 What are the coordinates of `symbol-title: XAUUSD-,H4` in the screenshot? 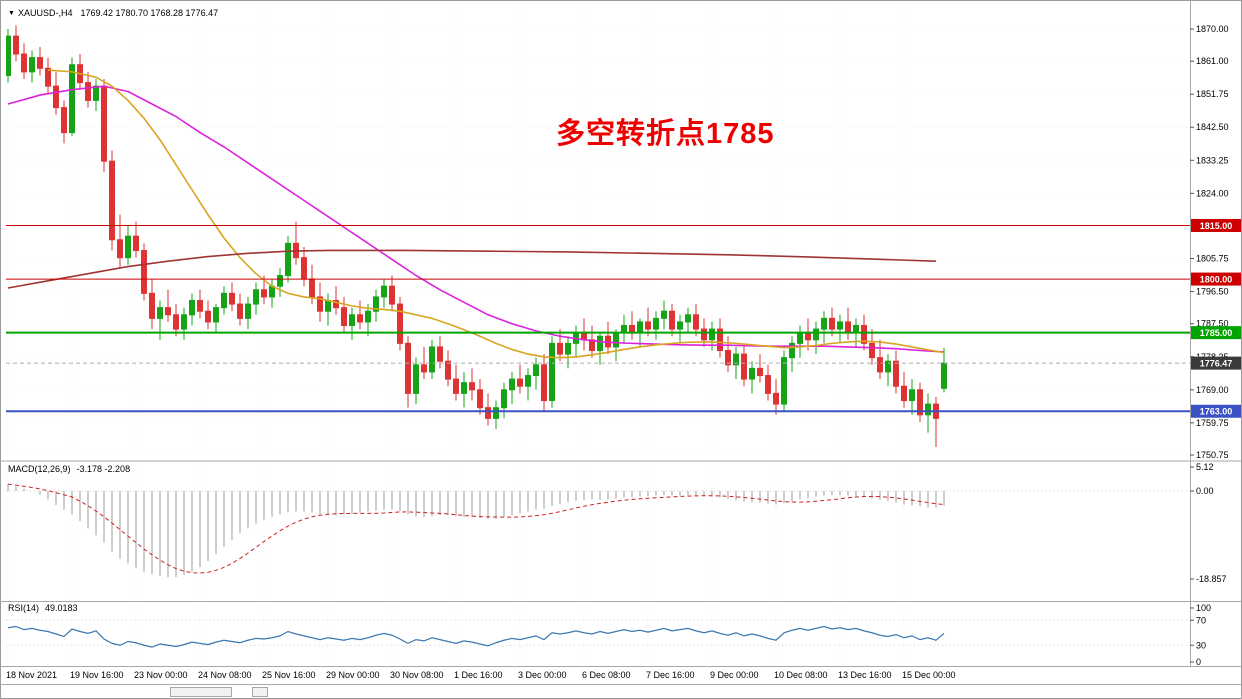 It's located at (45, 13).